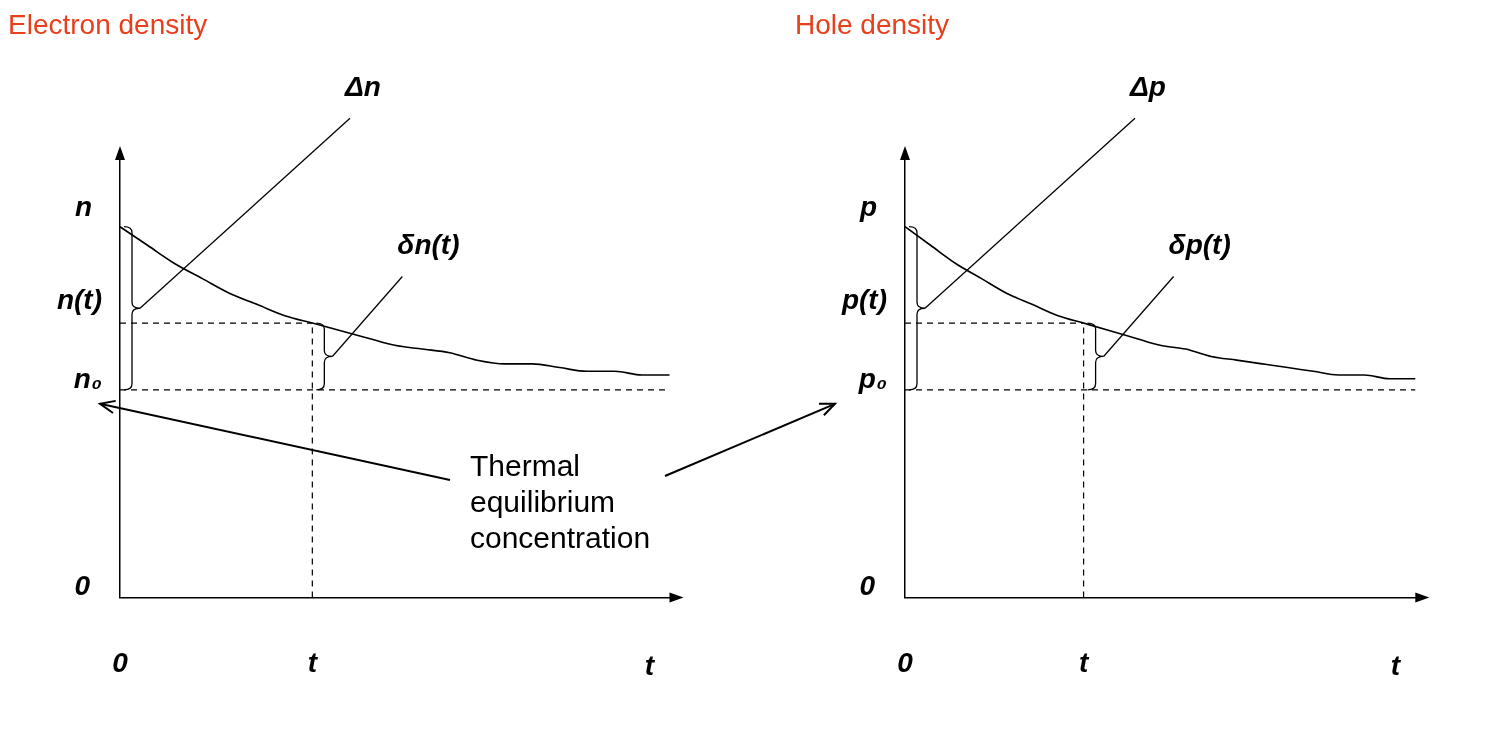 The width and height of the screenshot is (1490, 741). What do you see at coordinates (428, 245) in the screenshot?
I see `annotation: δn(t)` at bounding box center [428, 245].